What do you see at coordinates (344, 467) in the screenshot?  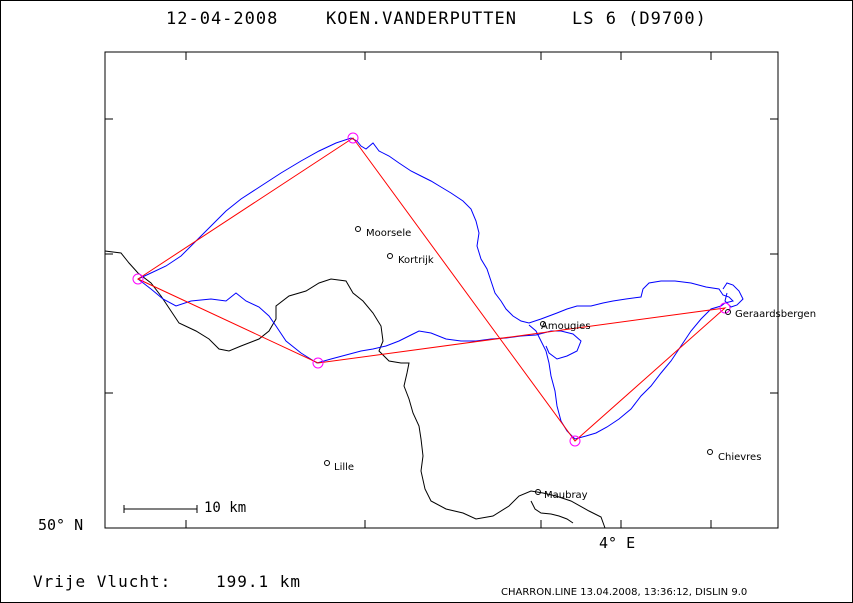 I see `place-label: Lille` at bounding box center [344, 467].